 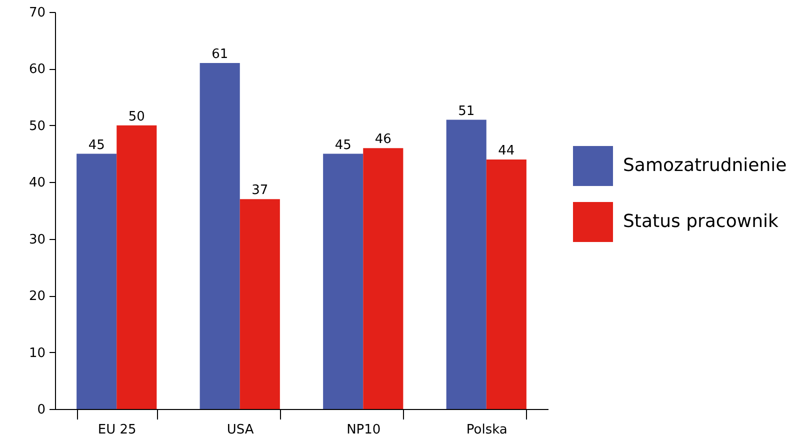 What do you see at coordinates (701, 221) in the screenshot?
I see `legend-label: Status pracownik` at bounding box center [701, 221].